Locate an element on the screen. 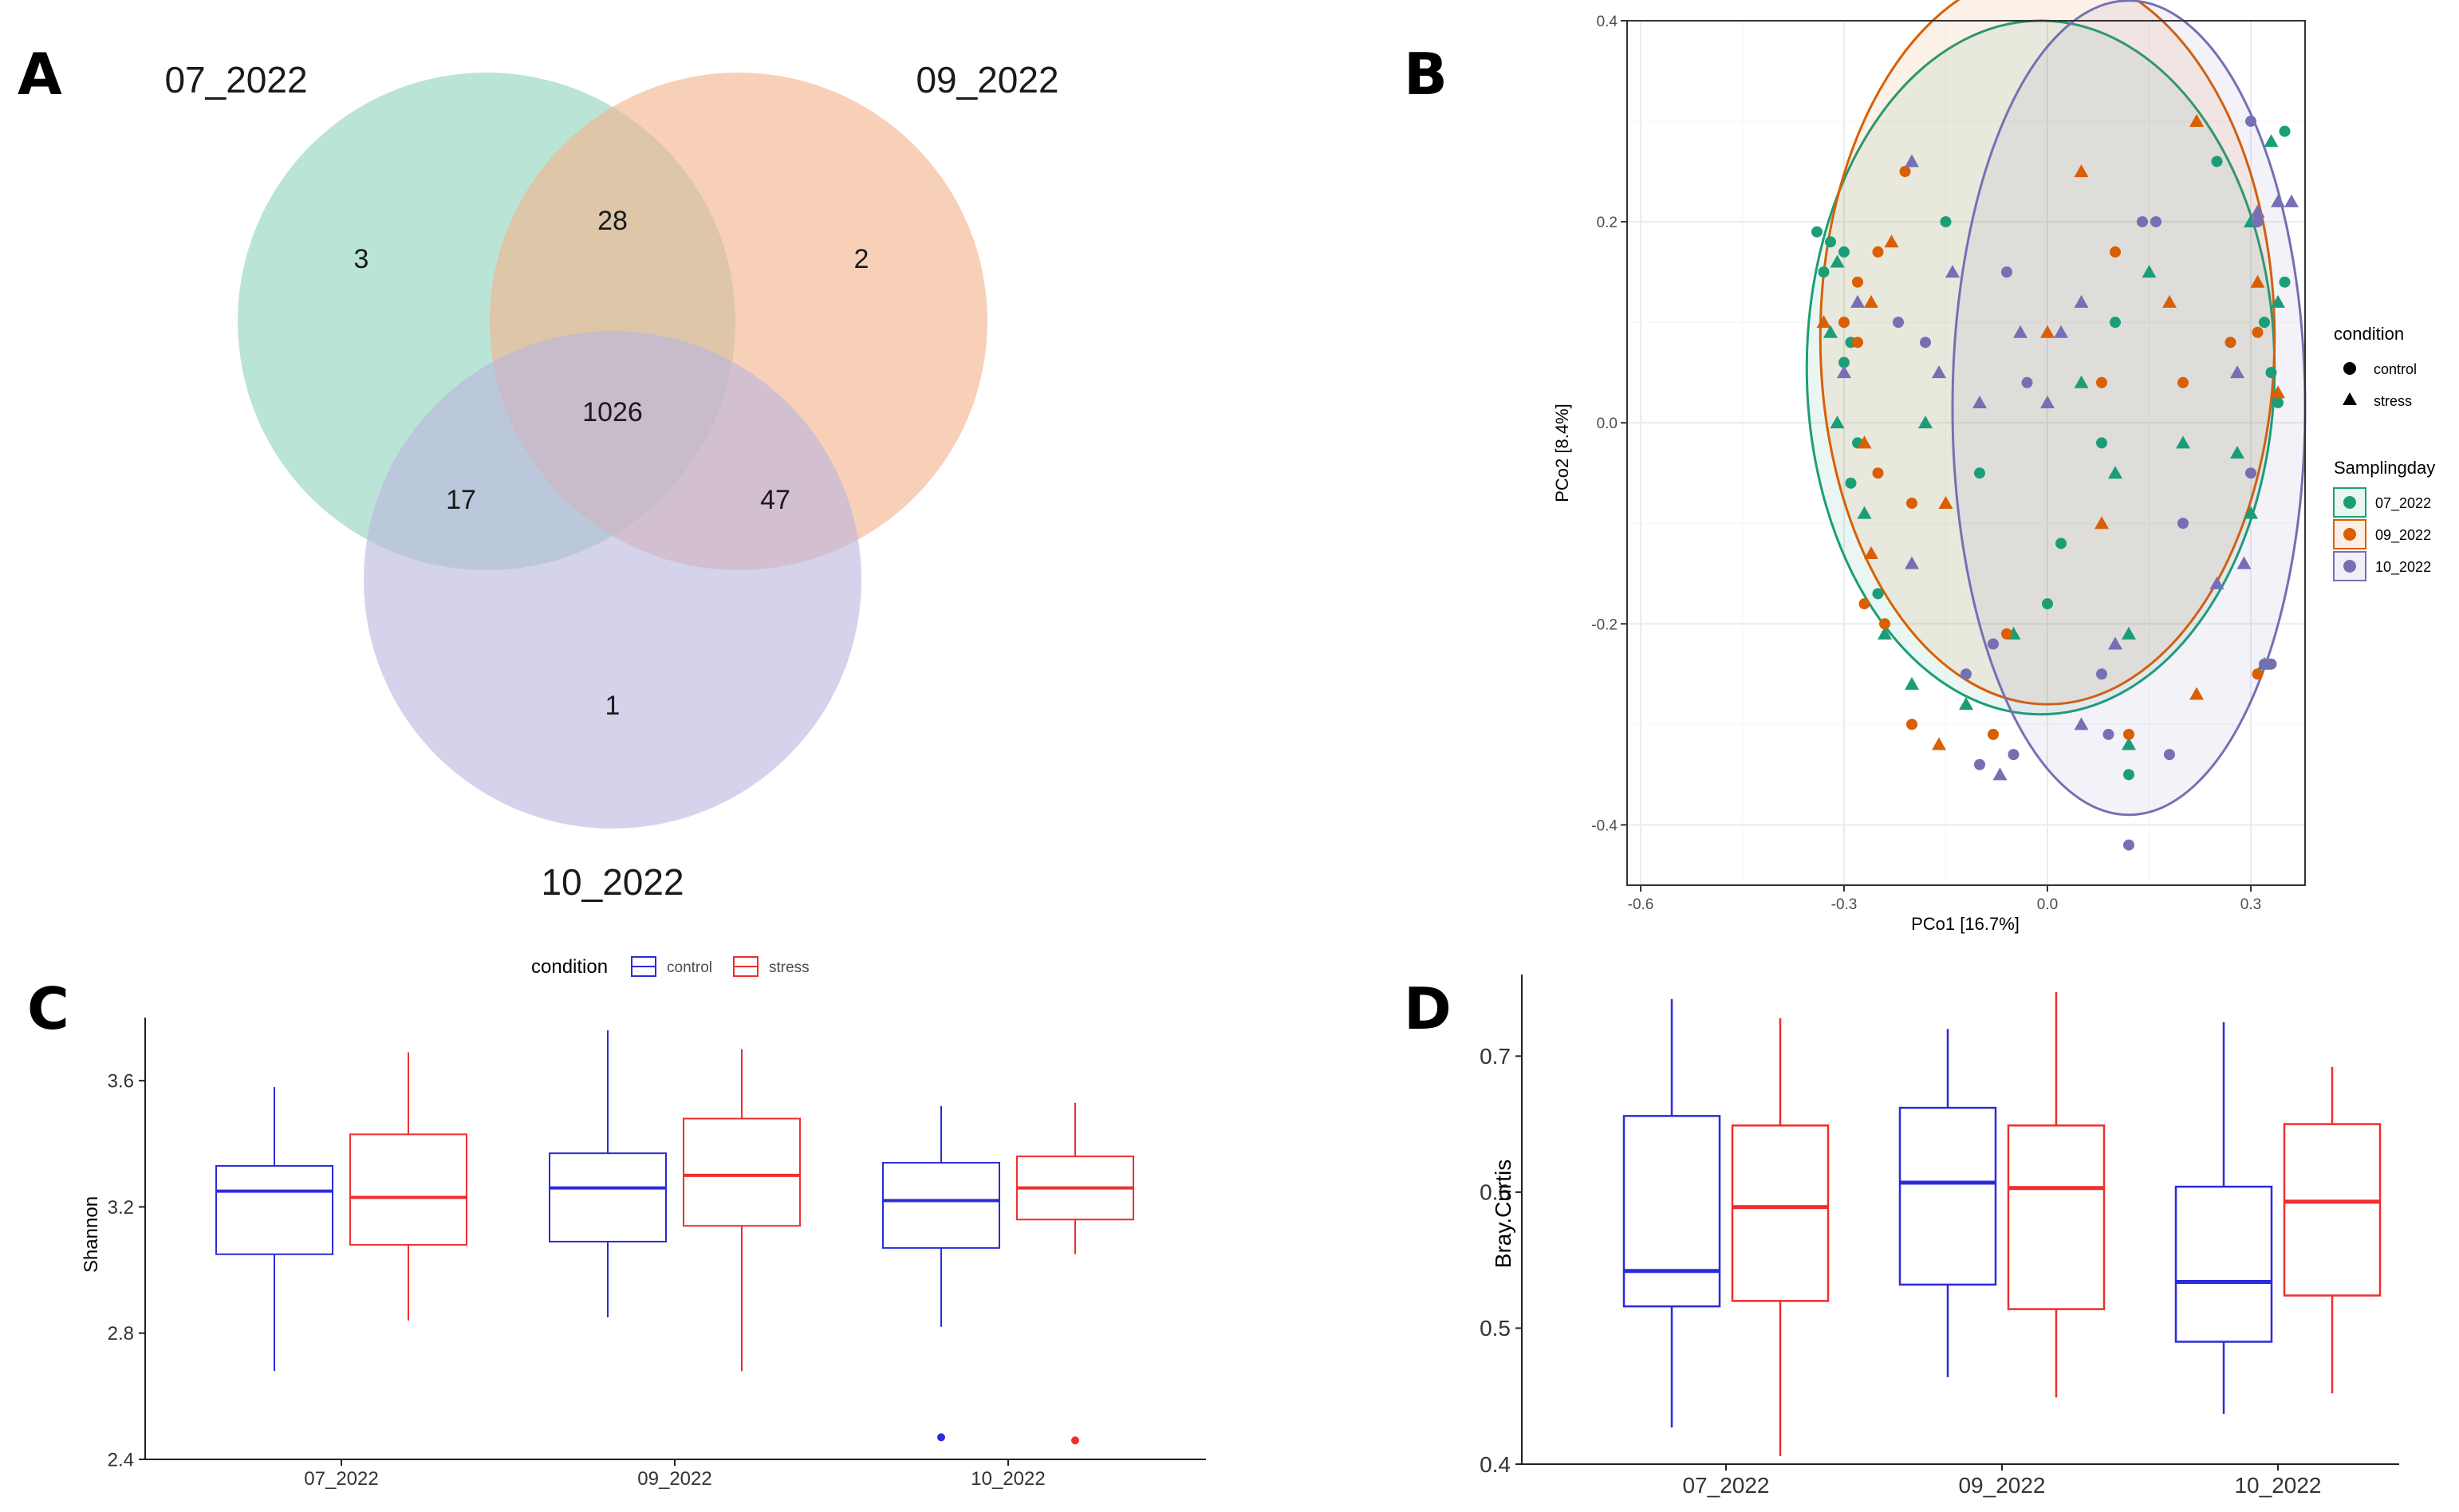  panel-label-d: D is located at coordinates (1428, 1008).